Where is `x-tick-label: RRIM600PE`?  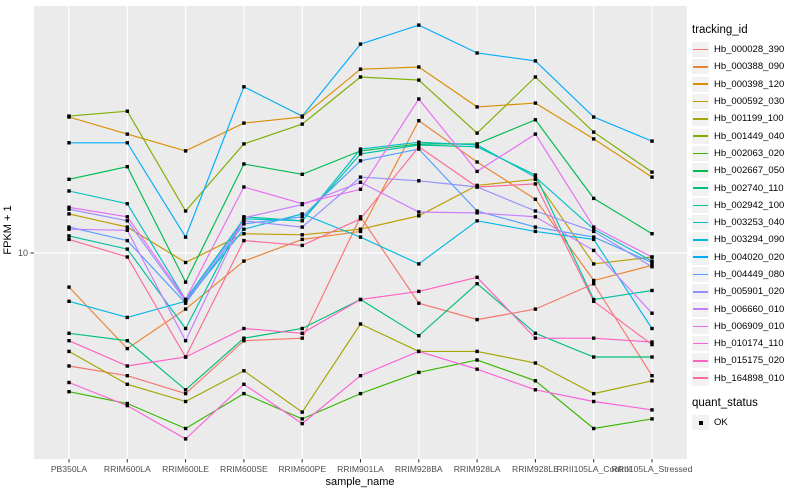
x-tick-label: RRIM600PE is located at coordinates (302, 469).